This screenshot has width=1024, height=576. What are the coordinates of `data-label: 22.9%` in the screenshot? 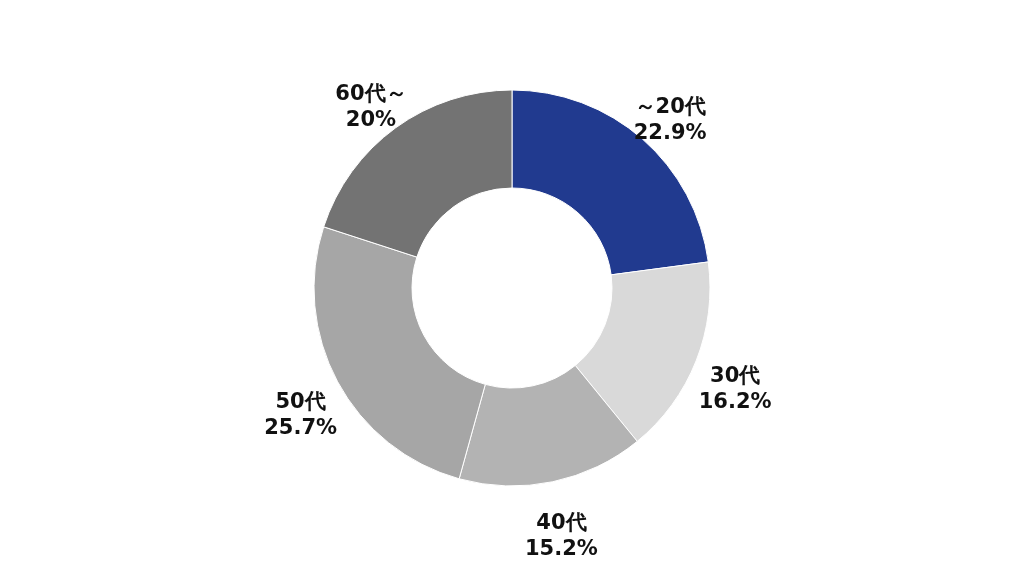 It's located at (670, 132).